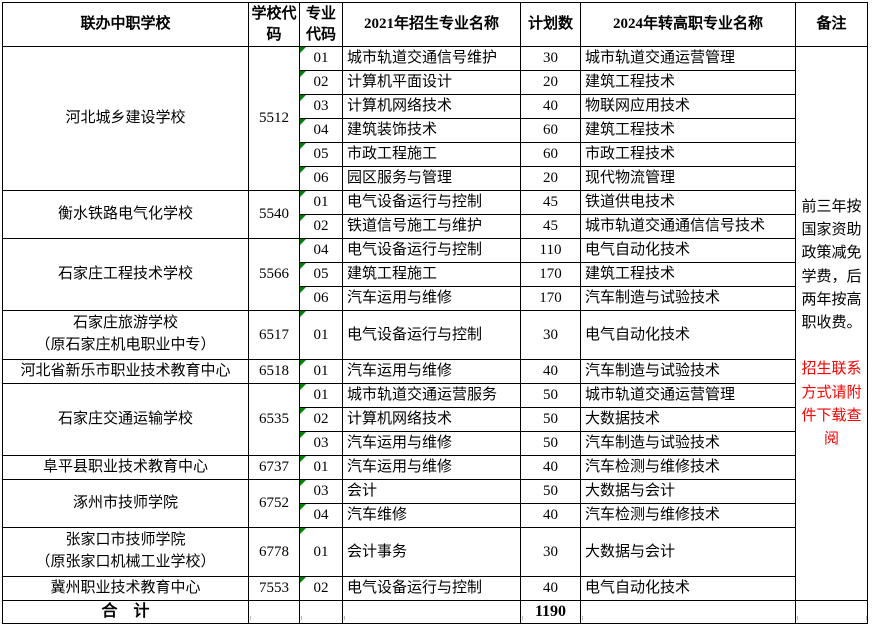  I want to click on major-2021-cell: 建筑装饰技术, so click(431, 130).